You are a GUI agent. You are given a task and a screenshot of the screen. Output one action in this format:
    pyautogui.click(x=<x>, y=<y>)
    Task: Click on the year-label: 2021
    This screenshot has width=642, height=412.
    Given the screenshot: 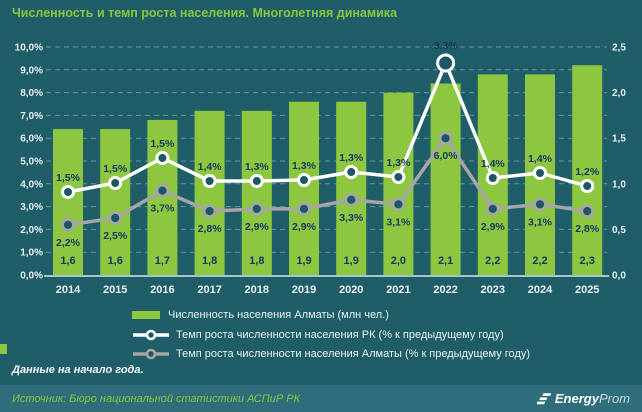 What is the action you would take?
    pyautogui.click(x=398, y=290)
    